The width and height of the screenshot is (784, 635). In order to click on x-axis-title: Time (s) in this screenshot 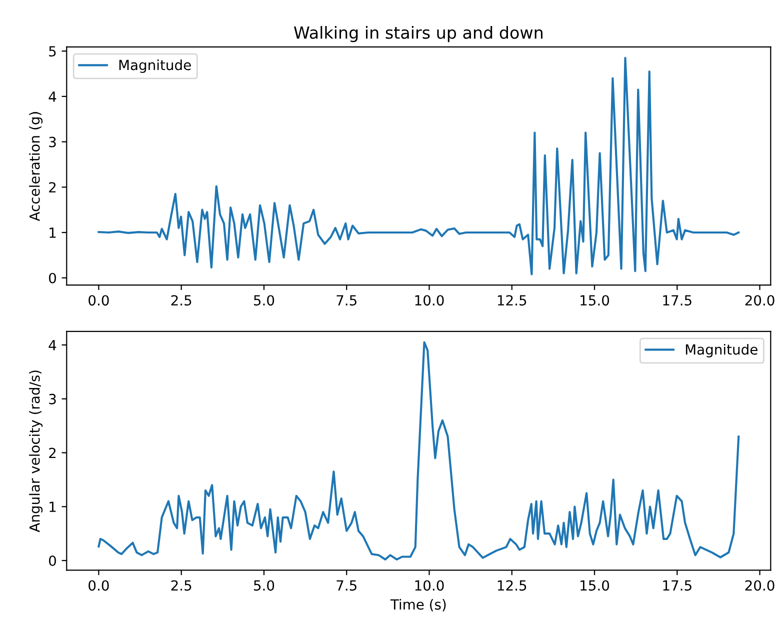, I will do `click(418, 605)`.